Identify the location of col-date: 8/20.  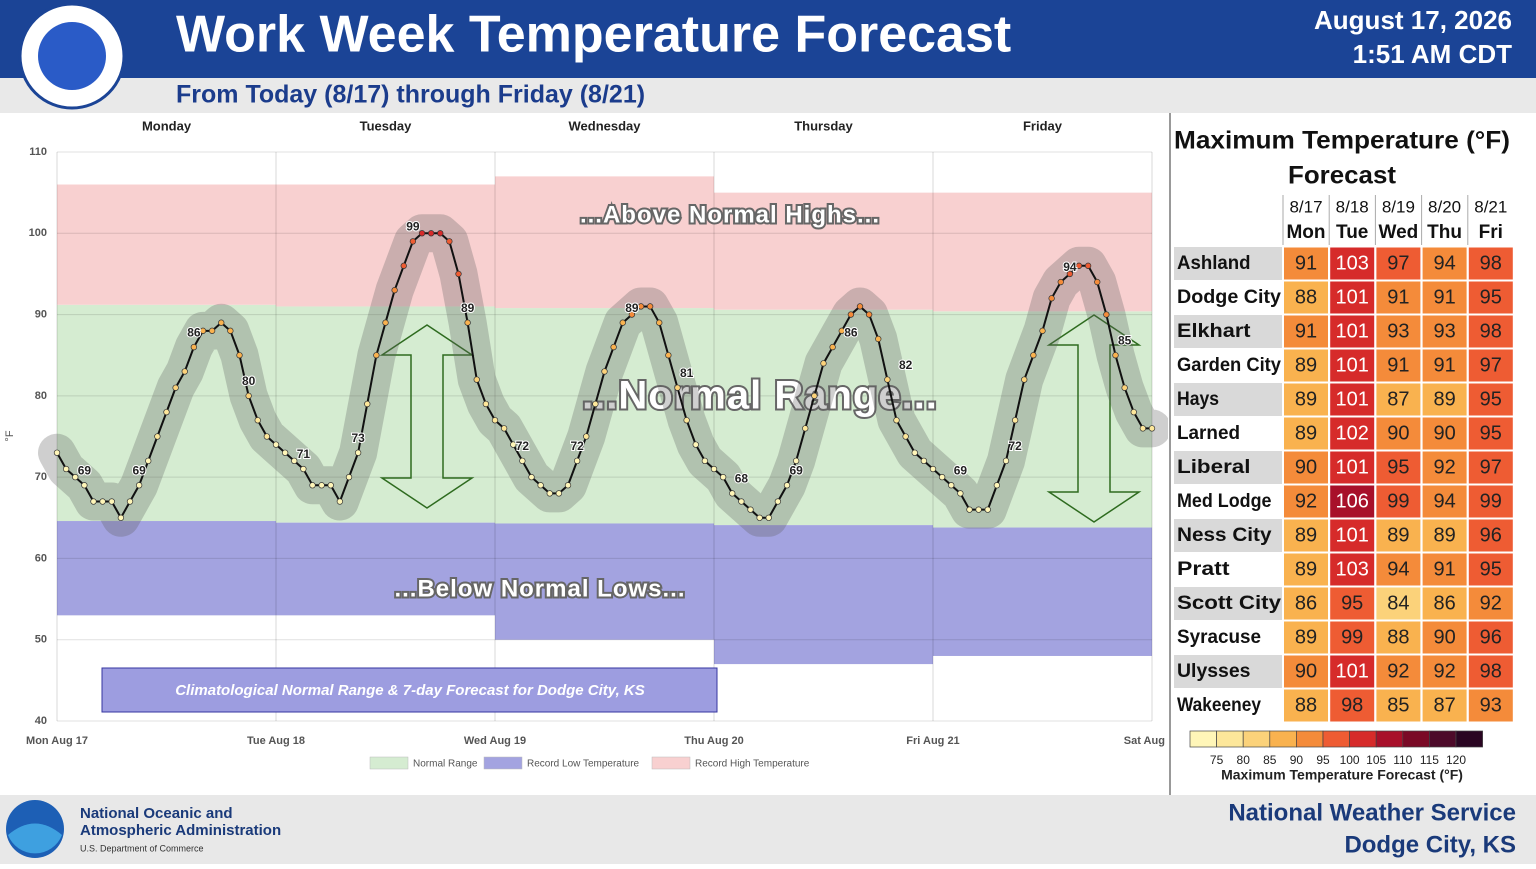
(1444, 206).